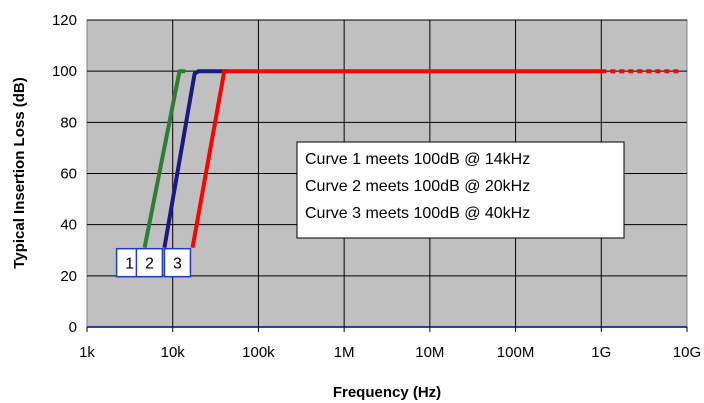  Describe the element at coordinates (73, 327) in the screenshot. I see `y-tick-label: 0` at that location.